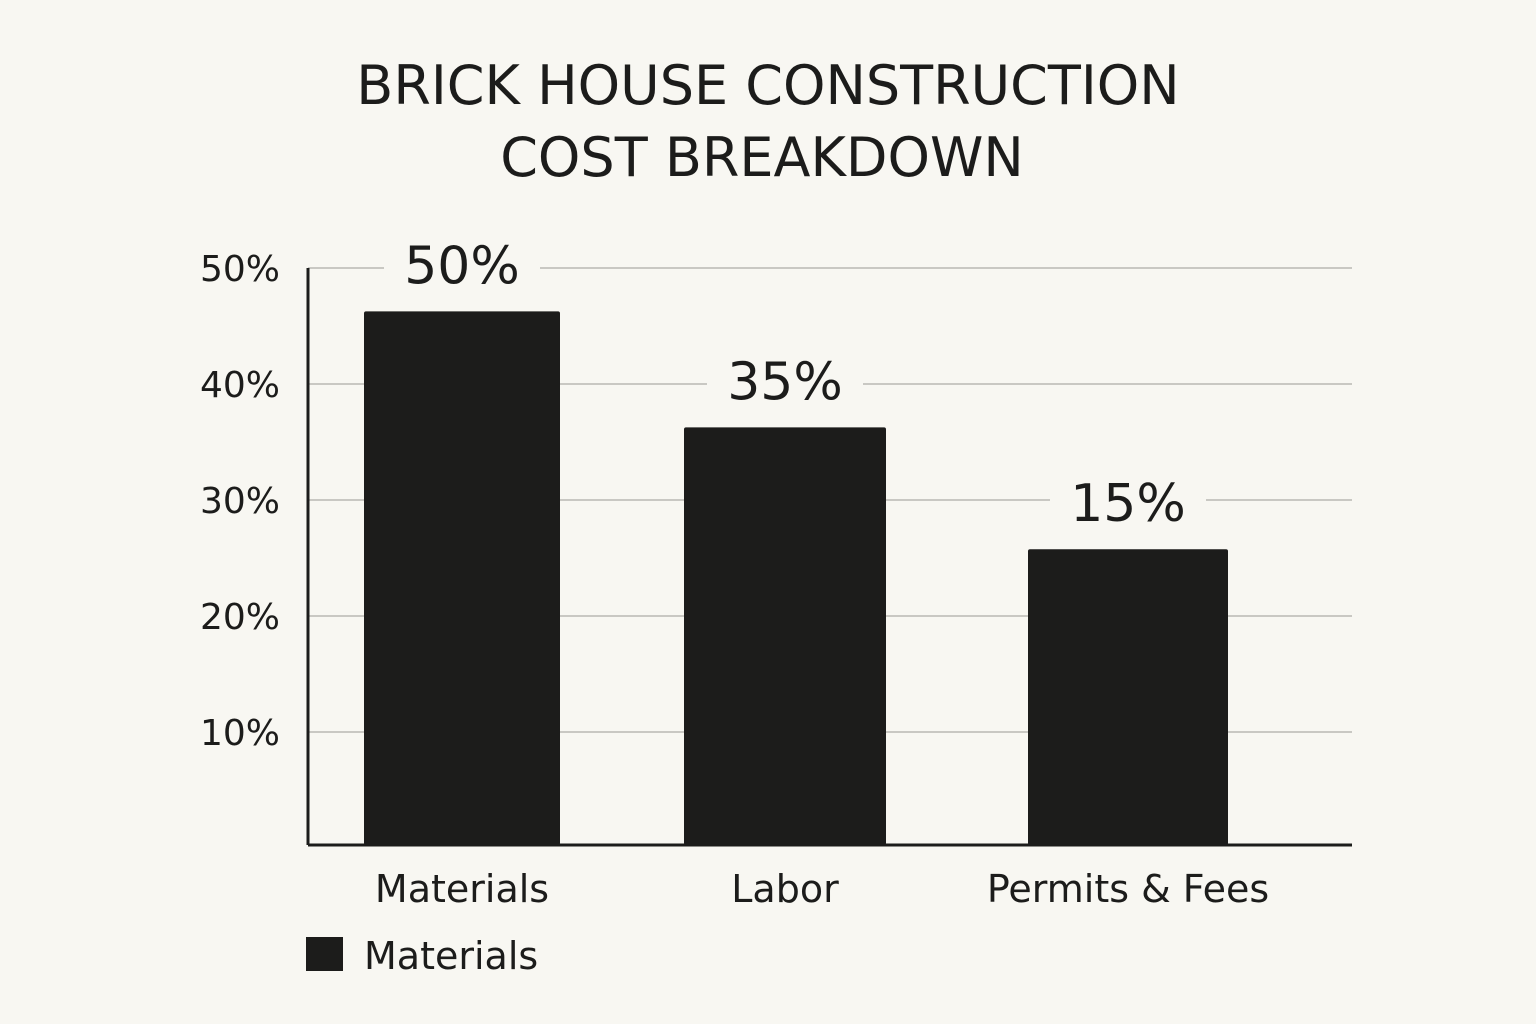 The width and height of the screenshot is (1536, 1024). What do you see at coordinates (785, 636) in the screenshot?
I see `bar-labor` at bounding box center [785, 636].